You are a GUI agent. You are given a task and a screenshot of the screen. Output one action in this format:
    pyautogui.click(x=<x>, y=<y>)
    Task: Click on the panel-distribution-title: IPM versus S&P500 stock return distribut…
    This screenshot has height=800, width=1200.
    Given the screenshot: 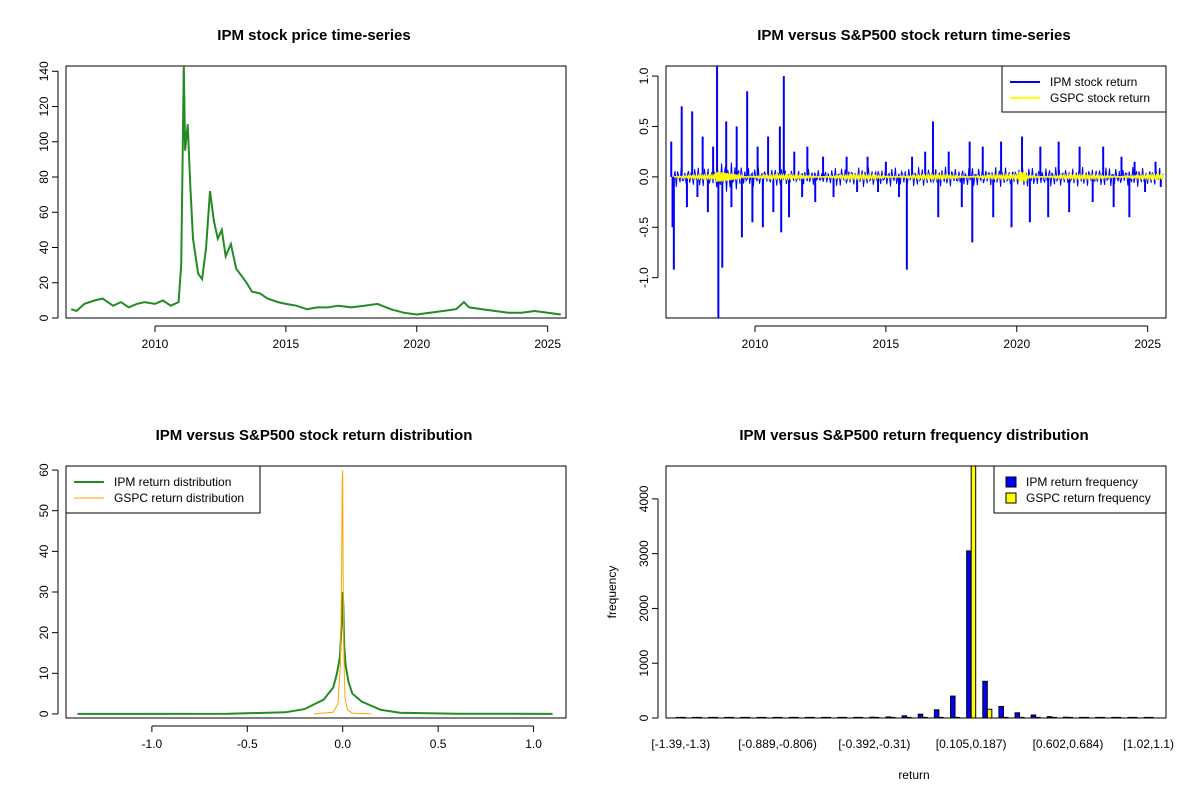 What is the action you would take?
    pyautogui.click(x=314, y=435)
    